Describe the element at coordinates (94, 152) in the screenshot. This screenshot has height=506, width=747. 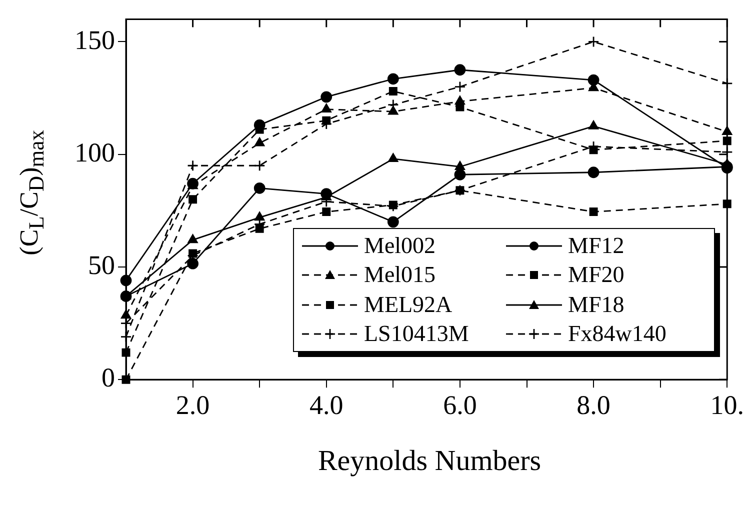
I see `y-tick-label: 100` at that location.